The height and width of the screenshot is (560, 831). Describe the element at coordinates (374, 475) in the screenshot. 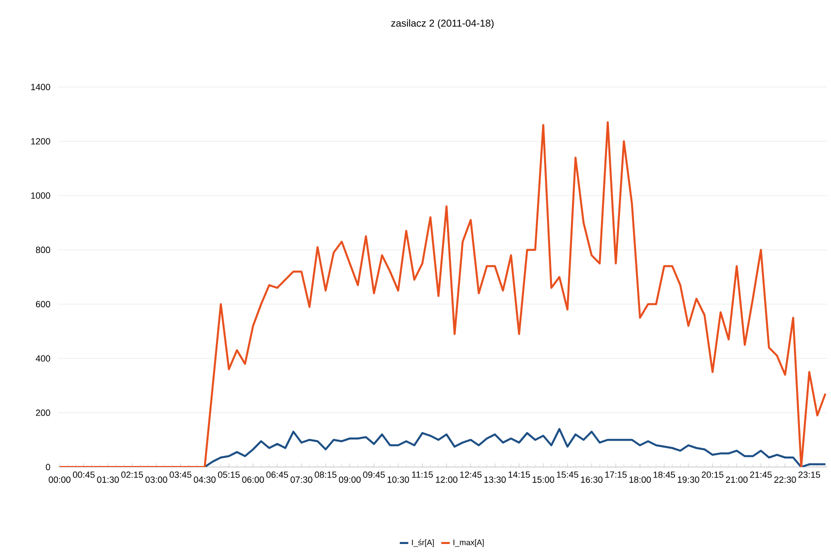

I see `x-tick-label: 09:45` at that location.